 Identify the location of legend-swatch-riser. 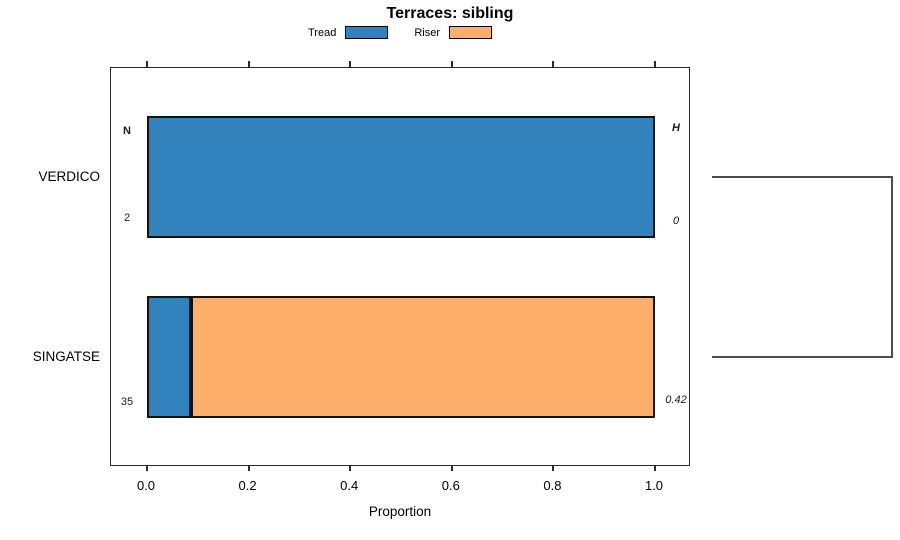
(470, 32).